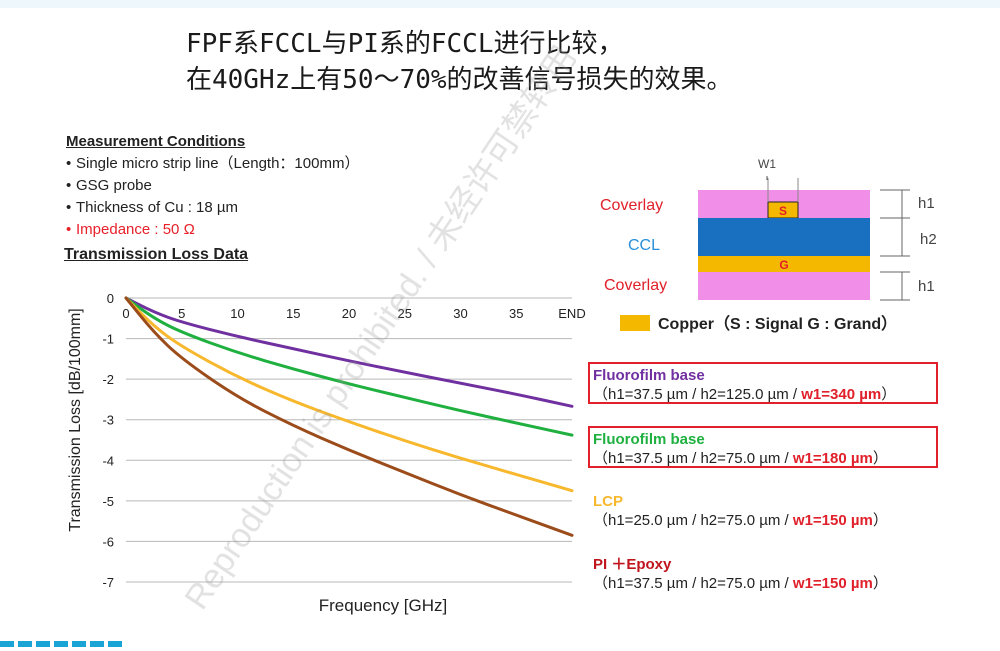 The width and height of the screenshot is (1000, 651). I want to click on y-tick-labels: 0 -1 -2 -3 -4 -5 -6 -7, so click(108, 440).